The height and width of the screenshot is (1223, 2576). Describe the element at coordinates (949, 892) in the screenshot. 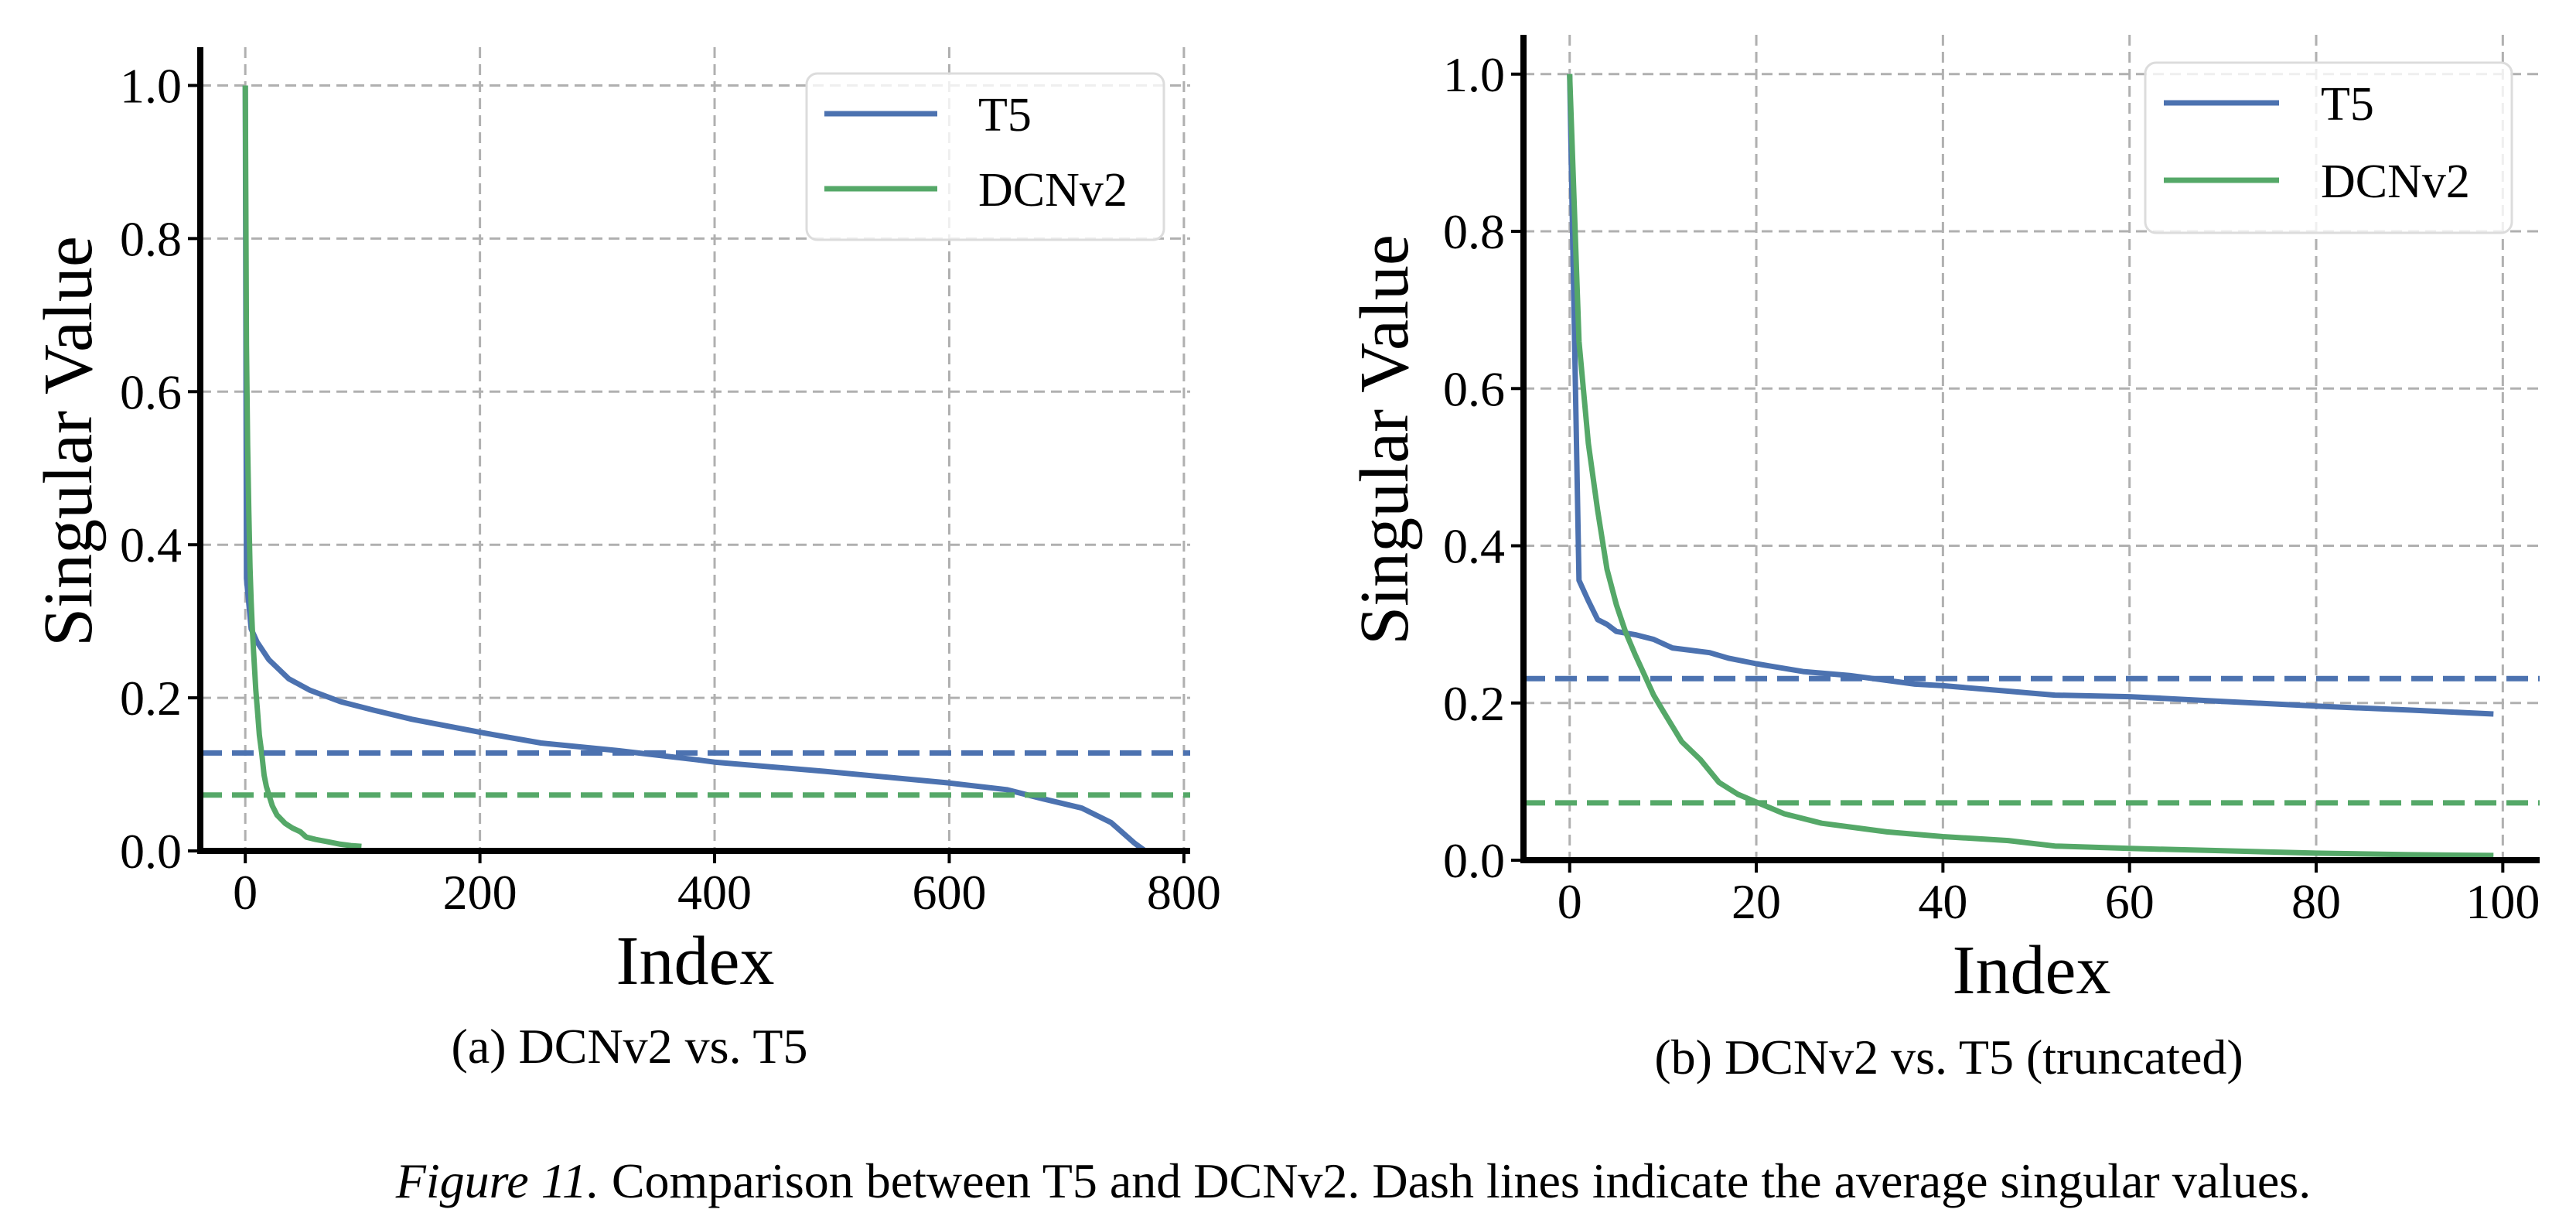

I see `x-tick-label: 600` at that location.